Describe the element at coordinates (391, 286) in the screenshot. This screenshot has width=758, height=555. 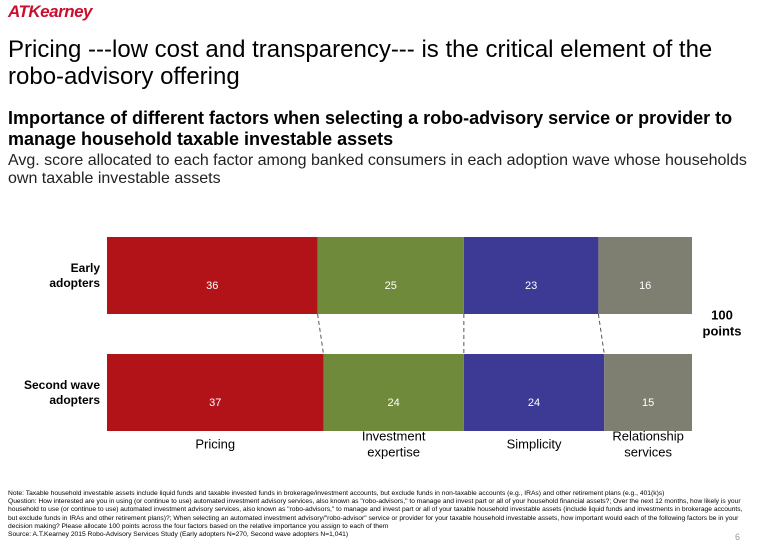
I see `data-label: 25` at that location.